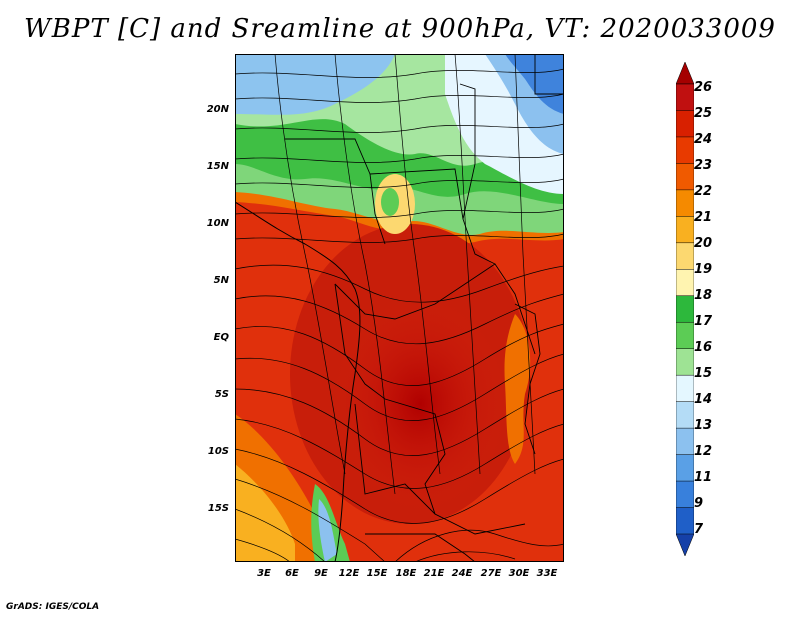 The width and height of the screenshot is (800, 618). I want to click on colorbar-label: 14, so click(703, 399).